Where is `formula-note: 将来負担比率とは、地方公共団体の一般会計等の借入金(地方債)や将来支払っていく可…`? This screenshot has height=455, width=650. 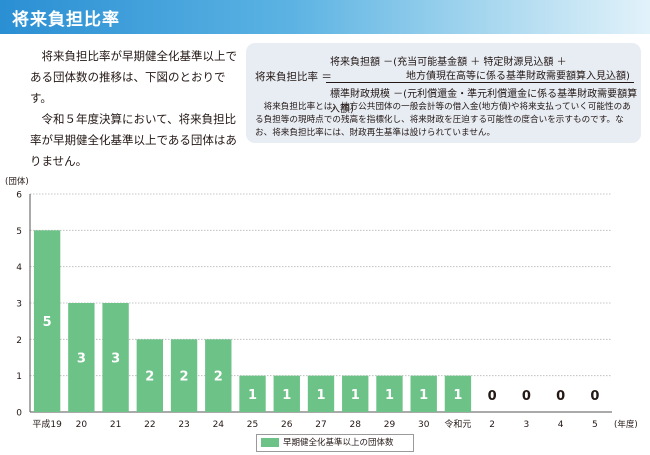
formula-note: 将来負担比率とは、地方公共団体の一般会計等の借入金(地方債)や将来支払っていく可… is located at coordinates (443, 120).